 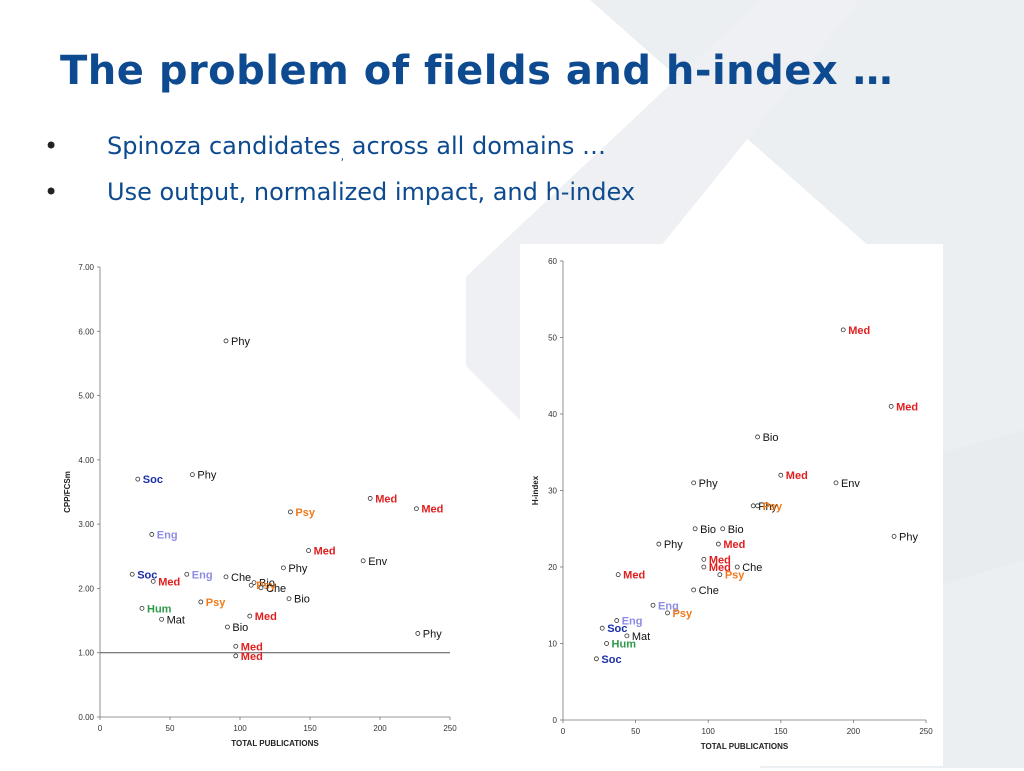 I want to click on h-index-x-tick-label: 150, so click(x=781, y=731).